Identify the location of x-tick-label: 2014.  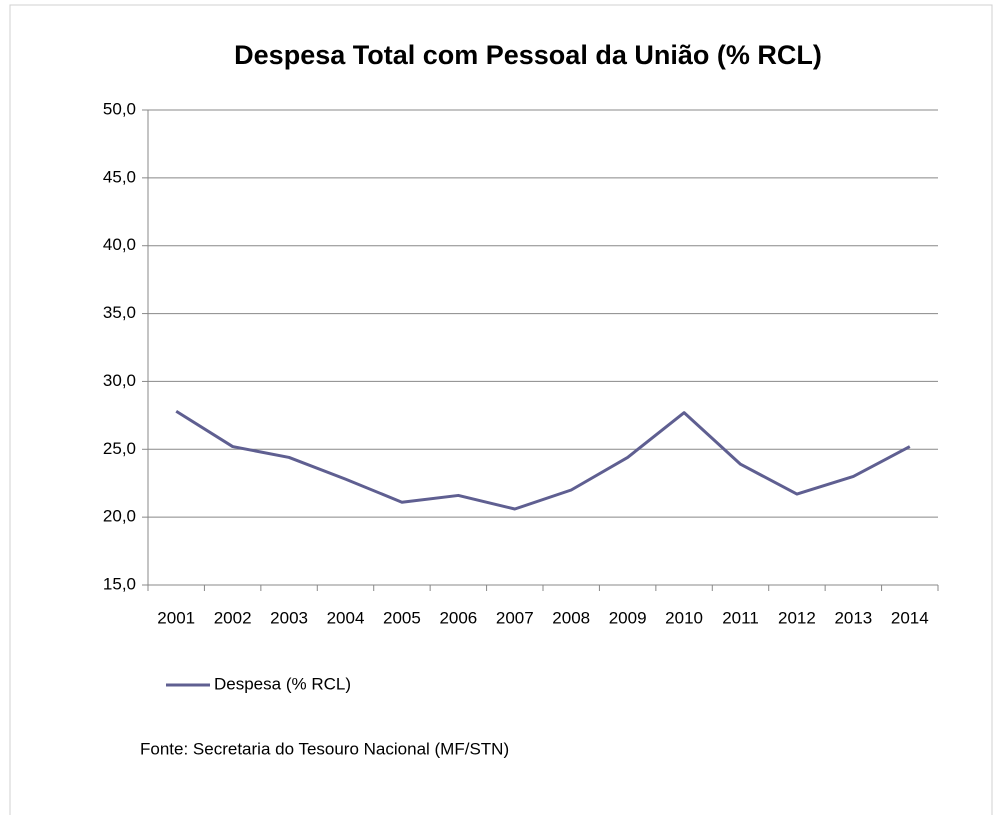
(910, 617).